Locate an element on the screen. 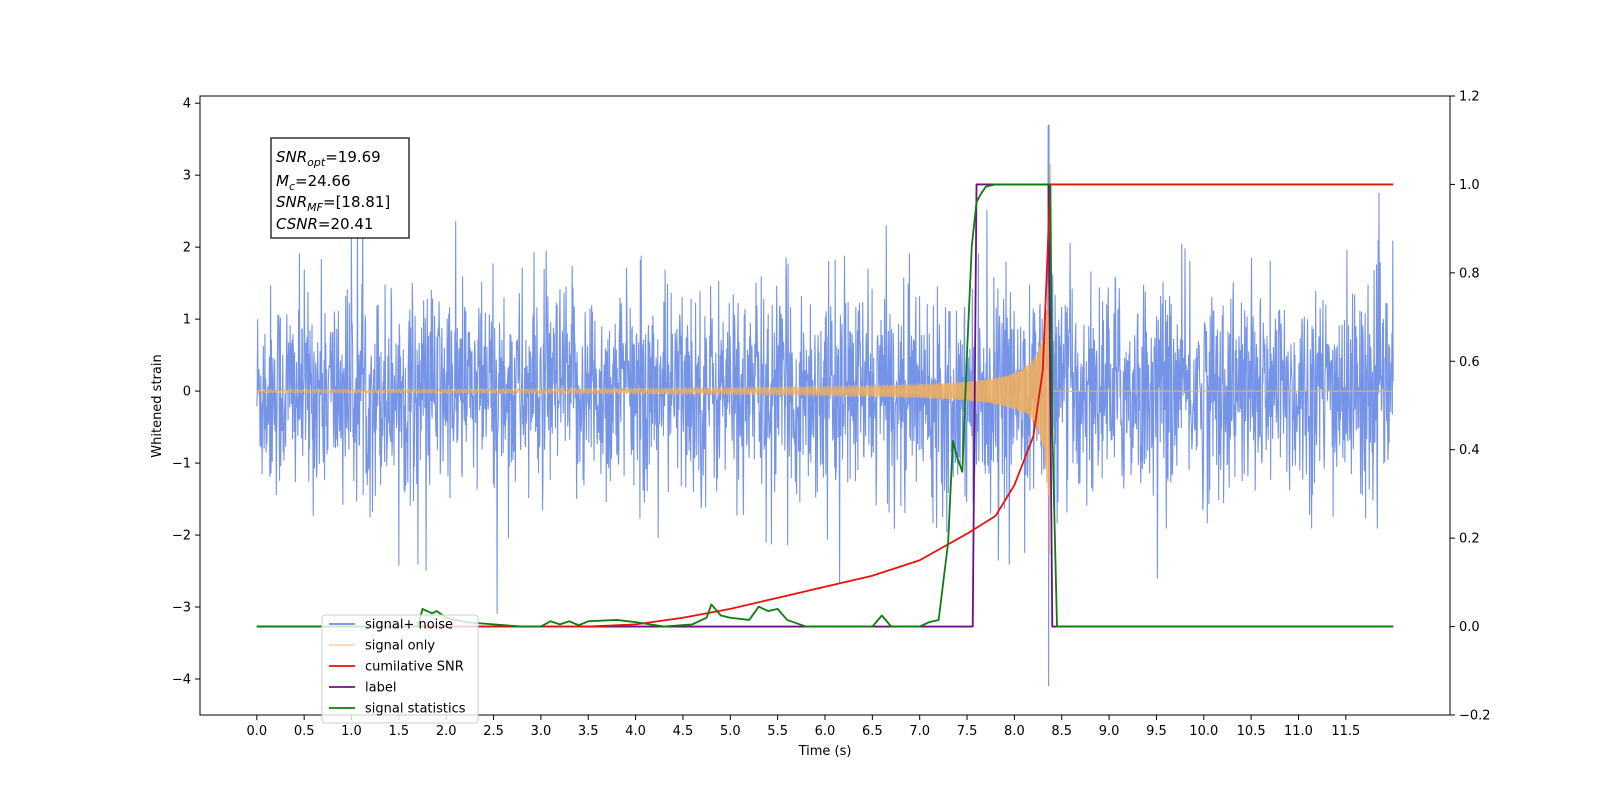 The height and width of the screenshot is (800, 1600). y-tick-label: 1 is located at coordinates (187, 320).